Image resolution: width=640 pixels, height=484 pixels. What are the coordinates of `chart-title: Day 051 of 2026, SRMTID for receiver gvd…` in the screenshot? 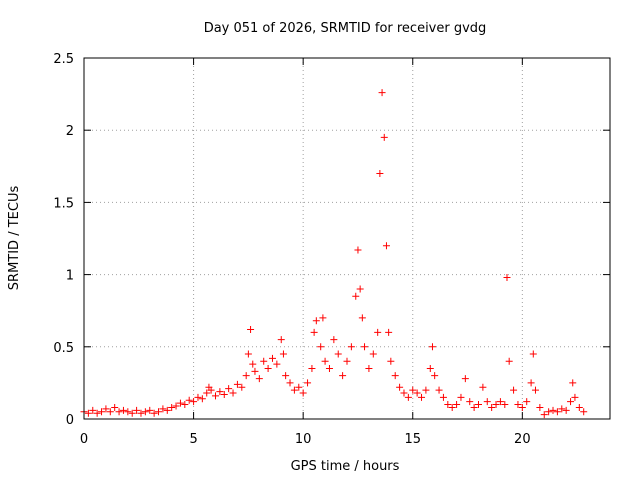 It's located at (345, 28).